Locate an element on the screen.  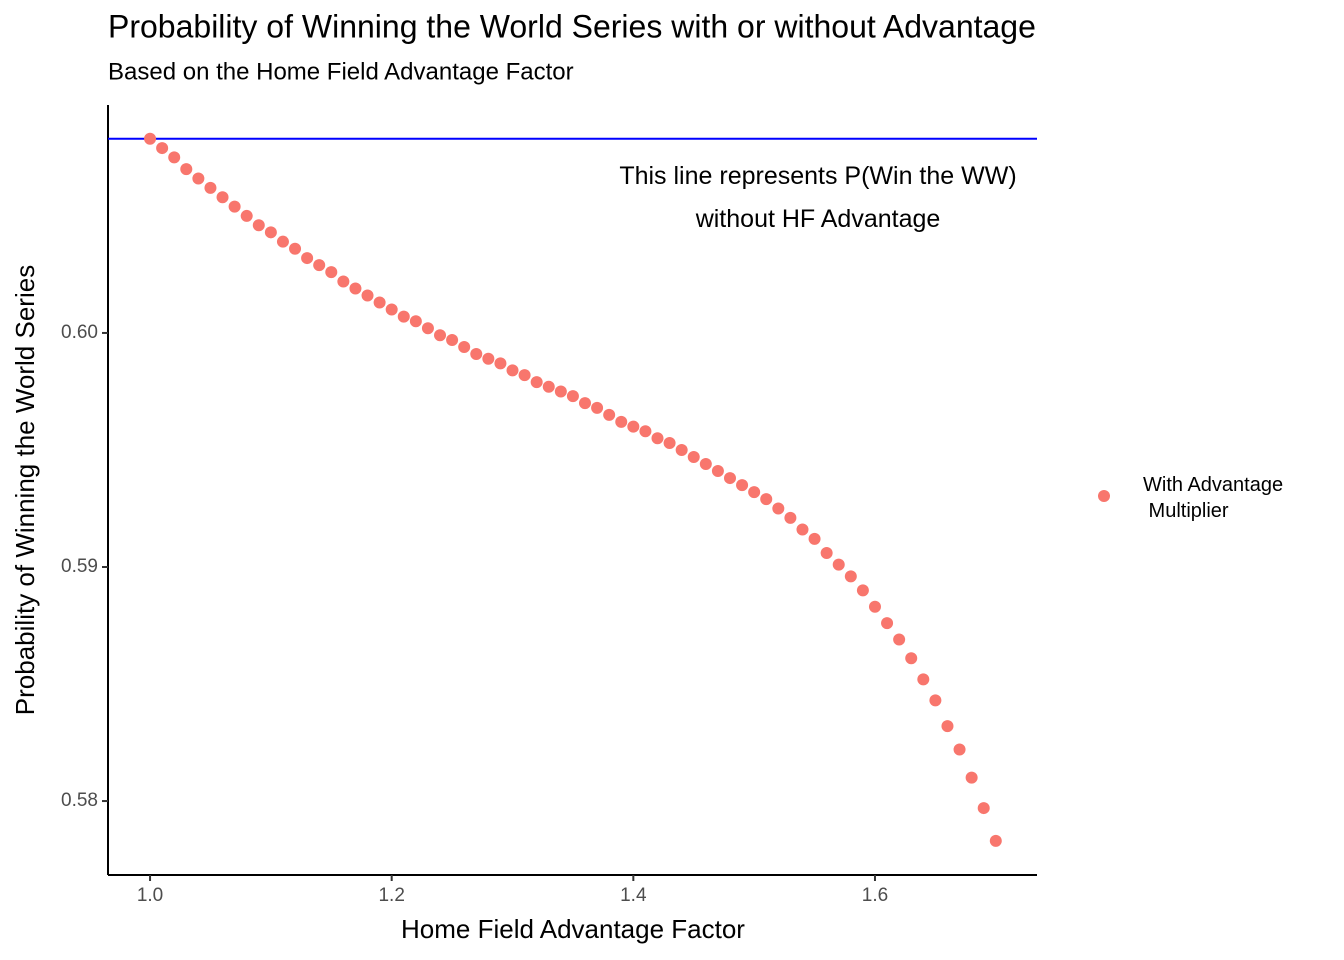
legend-label: With Advantage Multiplier is located at coordinates (1213, 498).